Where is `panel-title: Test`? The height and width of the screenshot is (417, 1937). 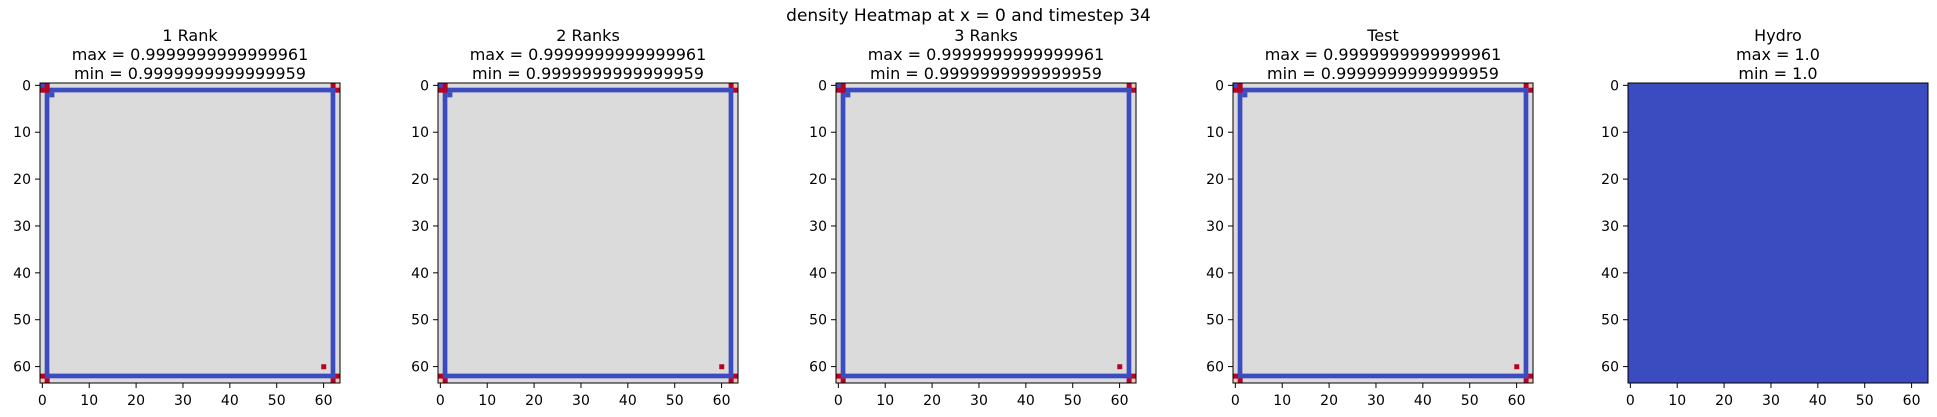 panel-title: Test is located at coordinates (1382, 35).